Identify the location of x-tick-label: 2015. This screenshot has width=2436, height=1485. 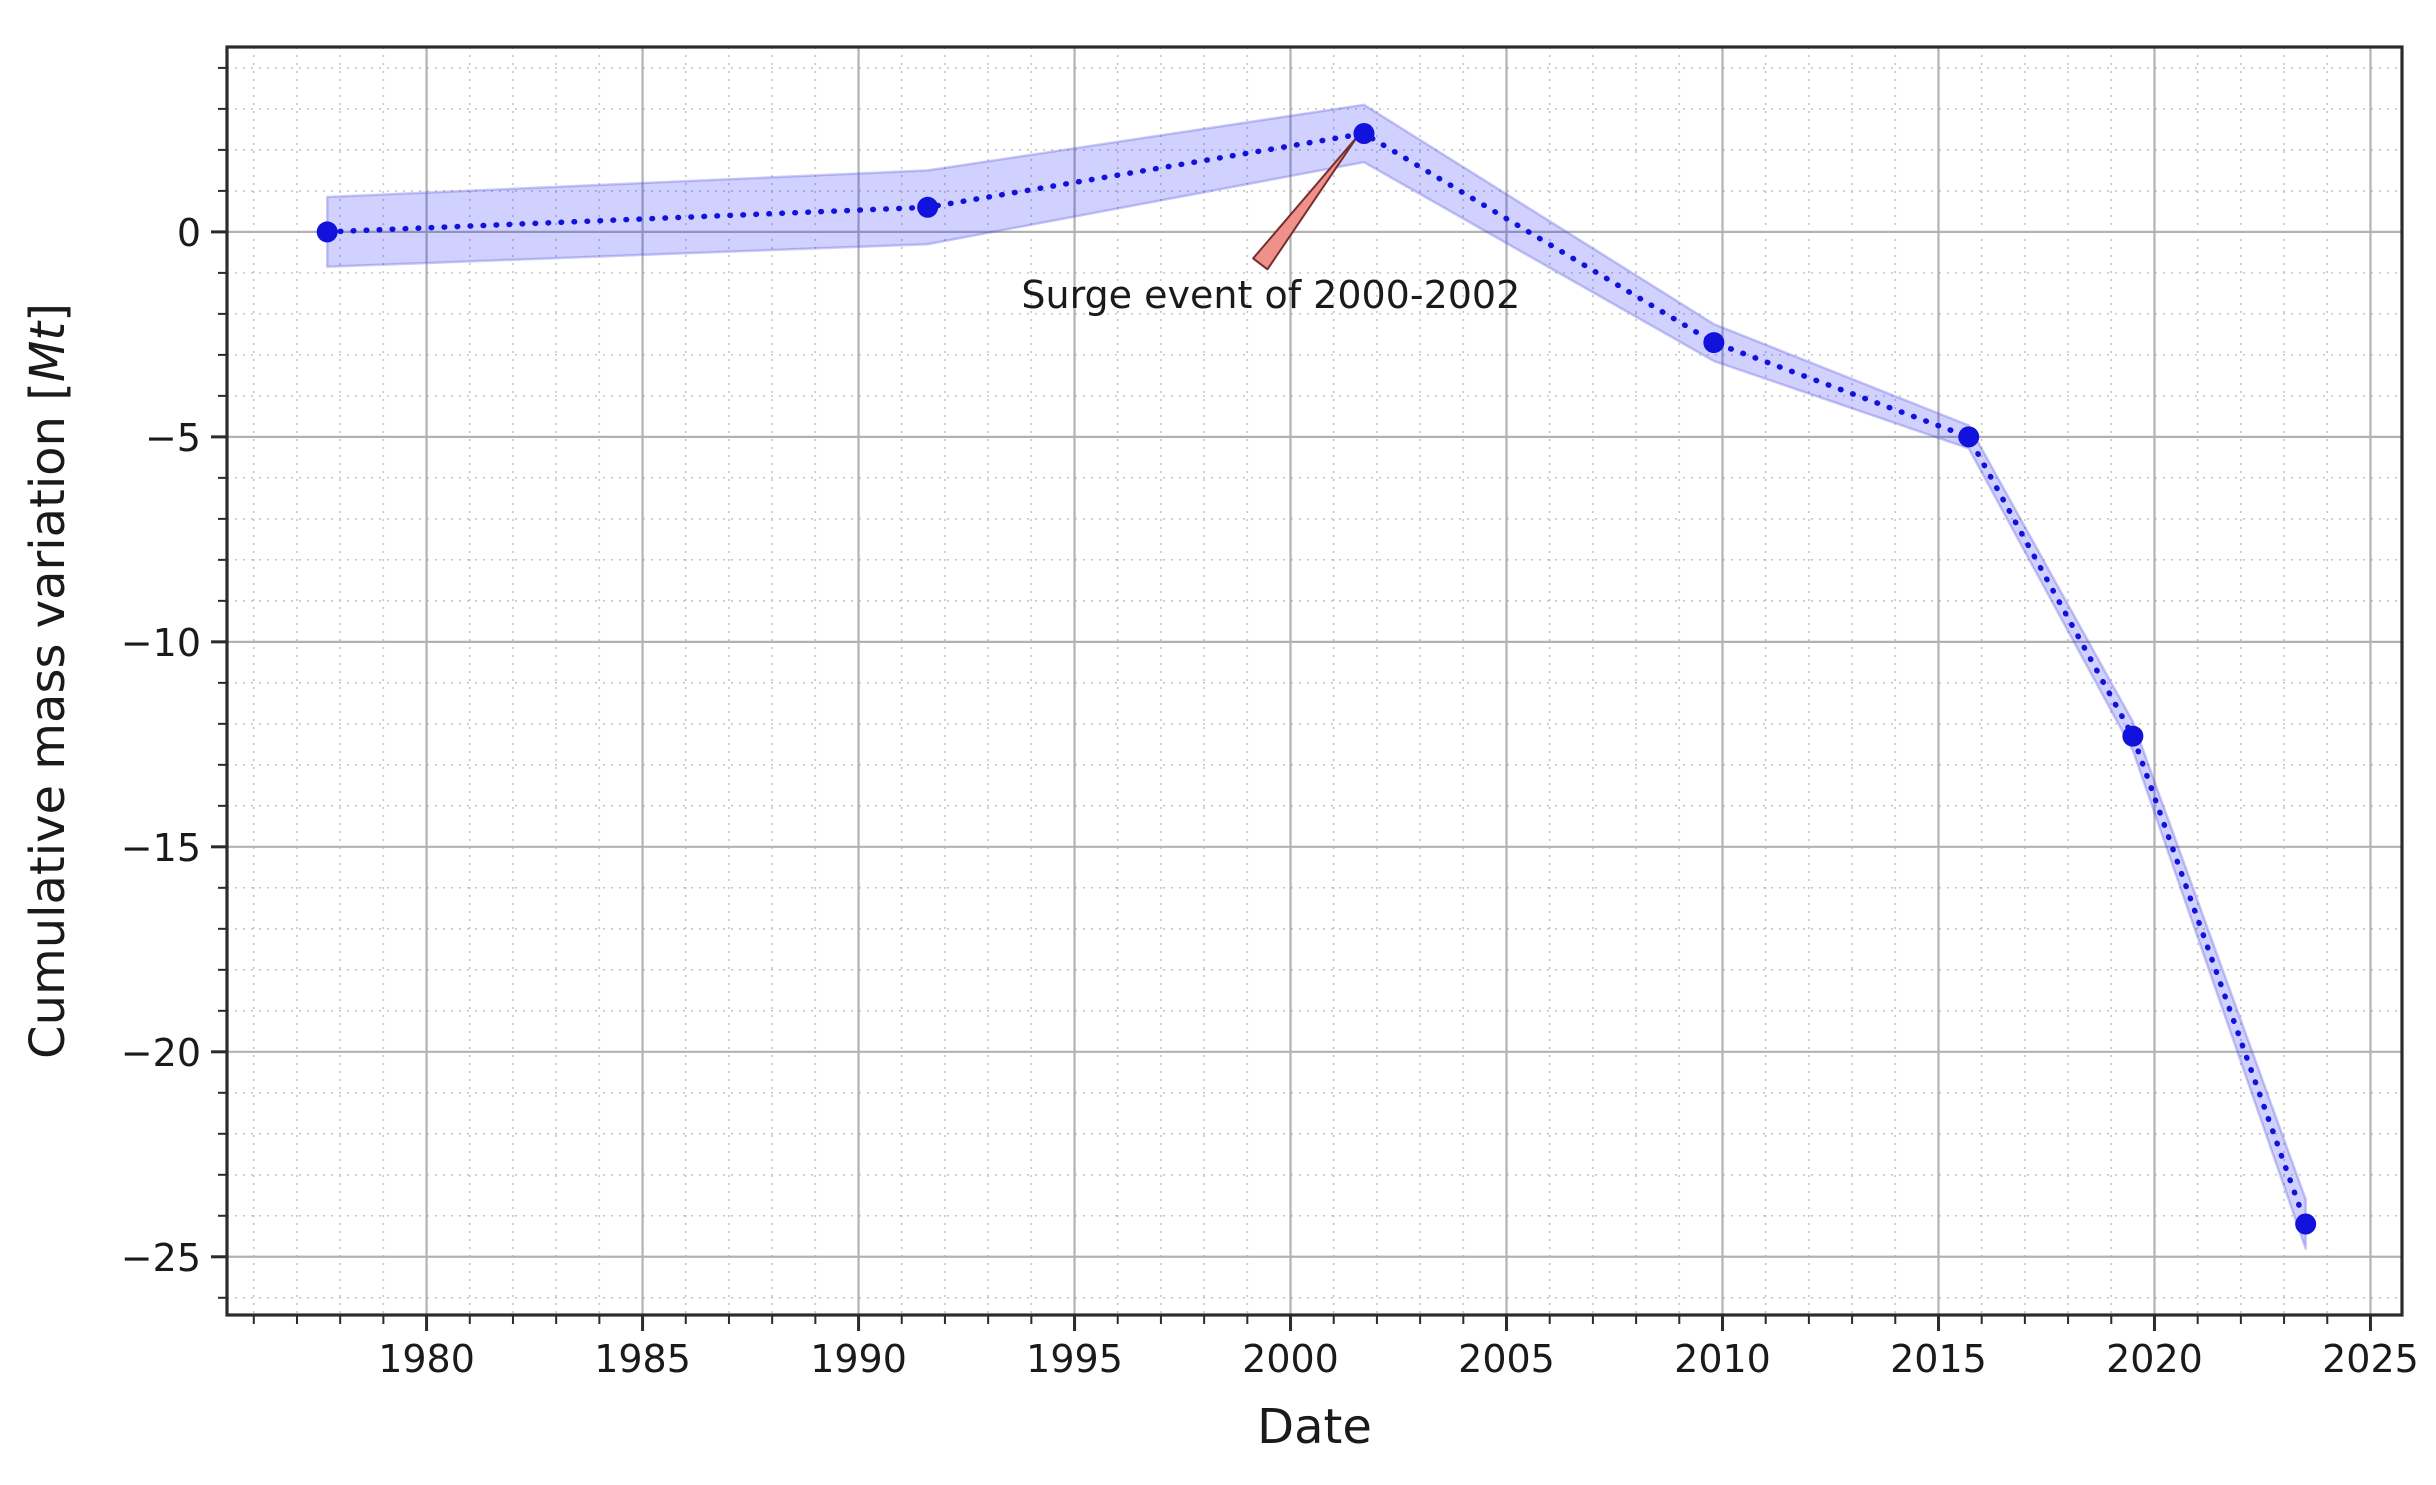
(1938, 1359).